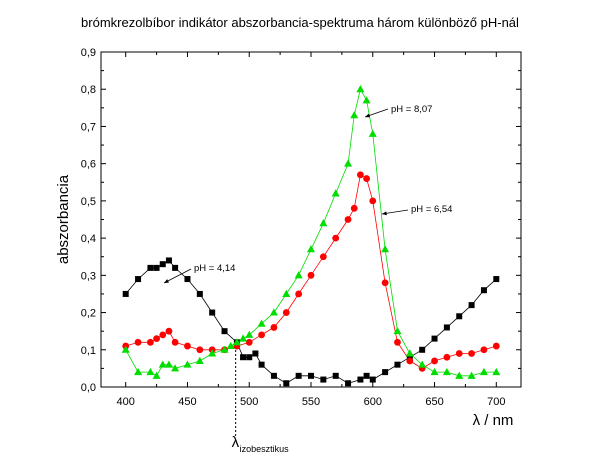 This screenshot has width=600, height=463. What do you see at coordinates (88, 165) in the screenshot?
I see `y-tick-label: 0,6` at bounding box center [88, 165].